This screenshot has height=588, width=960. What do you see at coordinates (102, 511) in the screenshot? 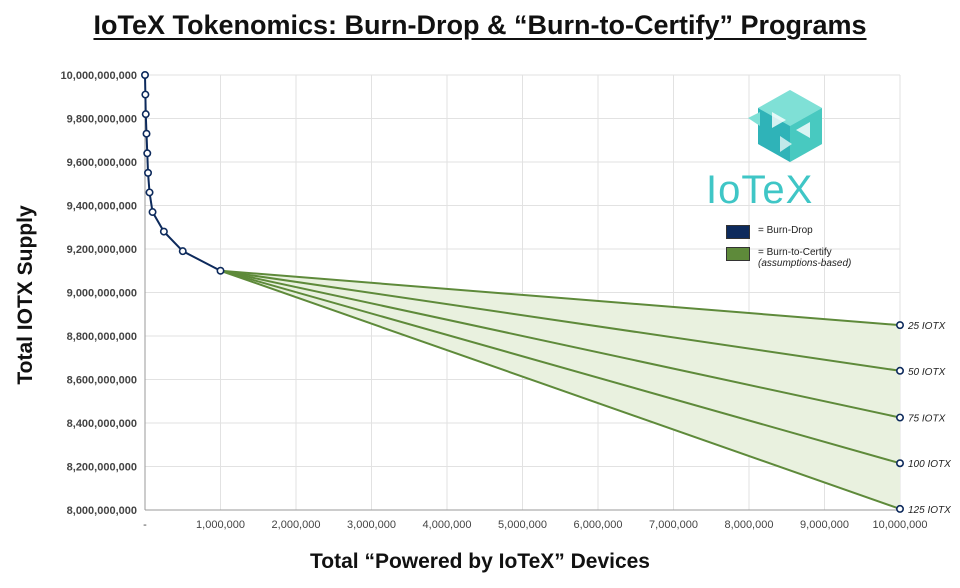
I see `y-tick-label: 8,000,000,000` at bounding box center [102, 511].